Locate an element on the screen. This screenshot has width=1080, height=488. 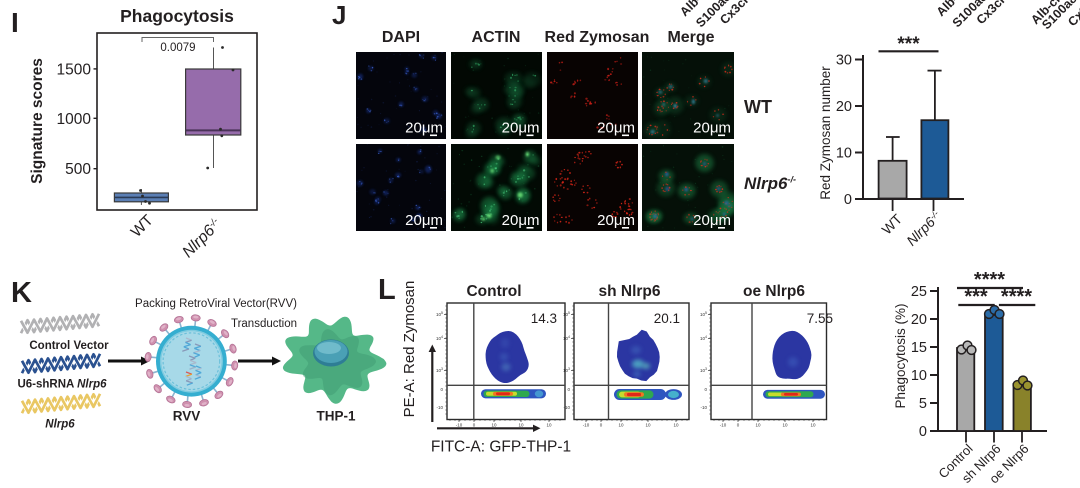
svg-text: oe Nlrp6 is located at coordinates (774, 291).